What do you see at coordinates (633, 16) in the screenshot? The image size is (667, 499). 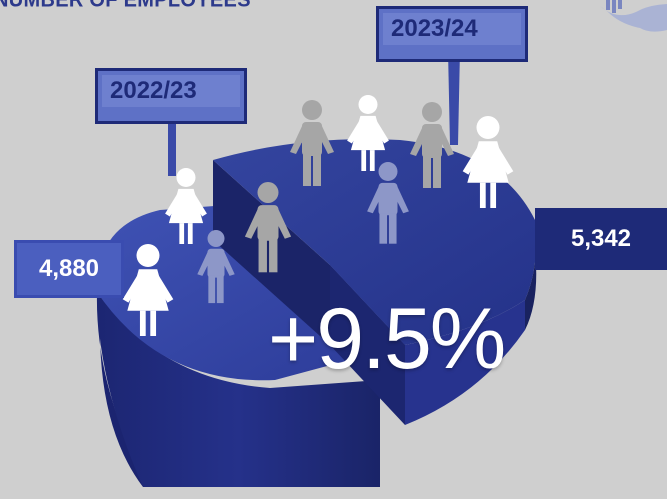 I see `logo-mark` at bounding box center [633, 16].